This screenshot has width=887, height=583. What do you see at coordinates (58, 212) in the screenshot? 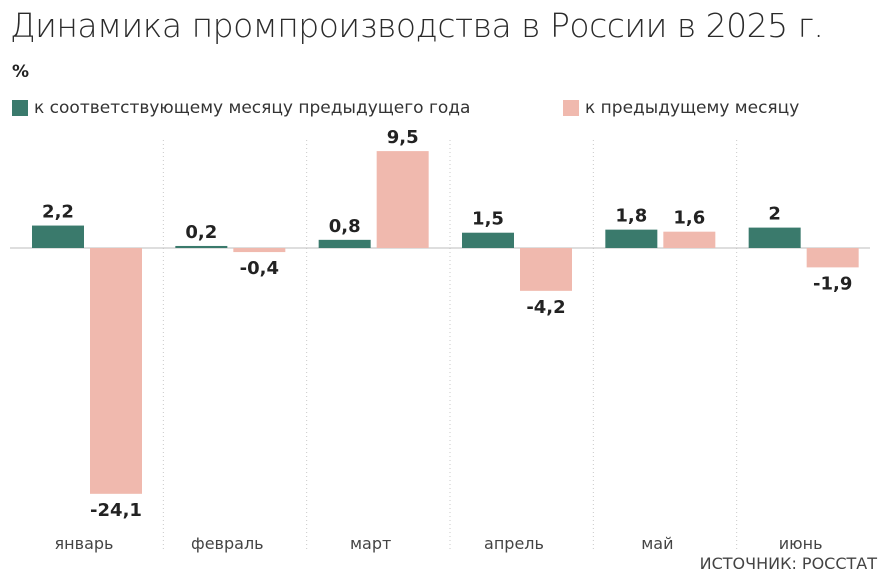
I see `data-label: 2,2` at bounding box center [58, 212].